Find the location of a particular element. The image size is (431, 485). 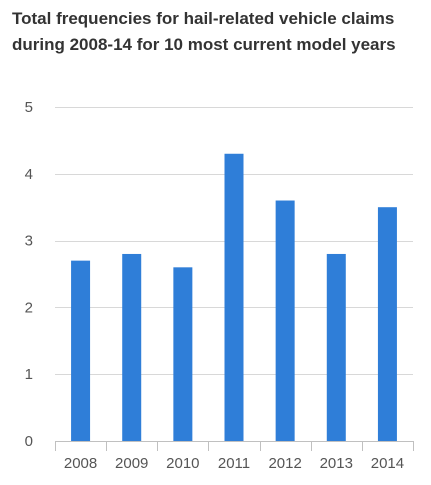

x-tick-label-2014: 2014 is located at coordinates (387, 463).